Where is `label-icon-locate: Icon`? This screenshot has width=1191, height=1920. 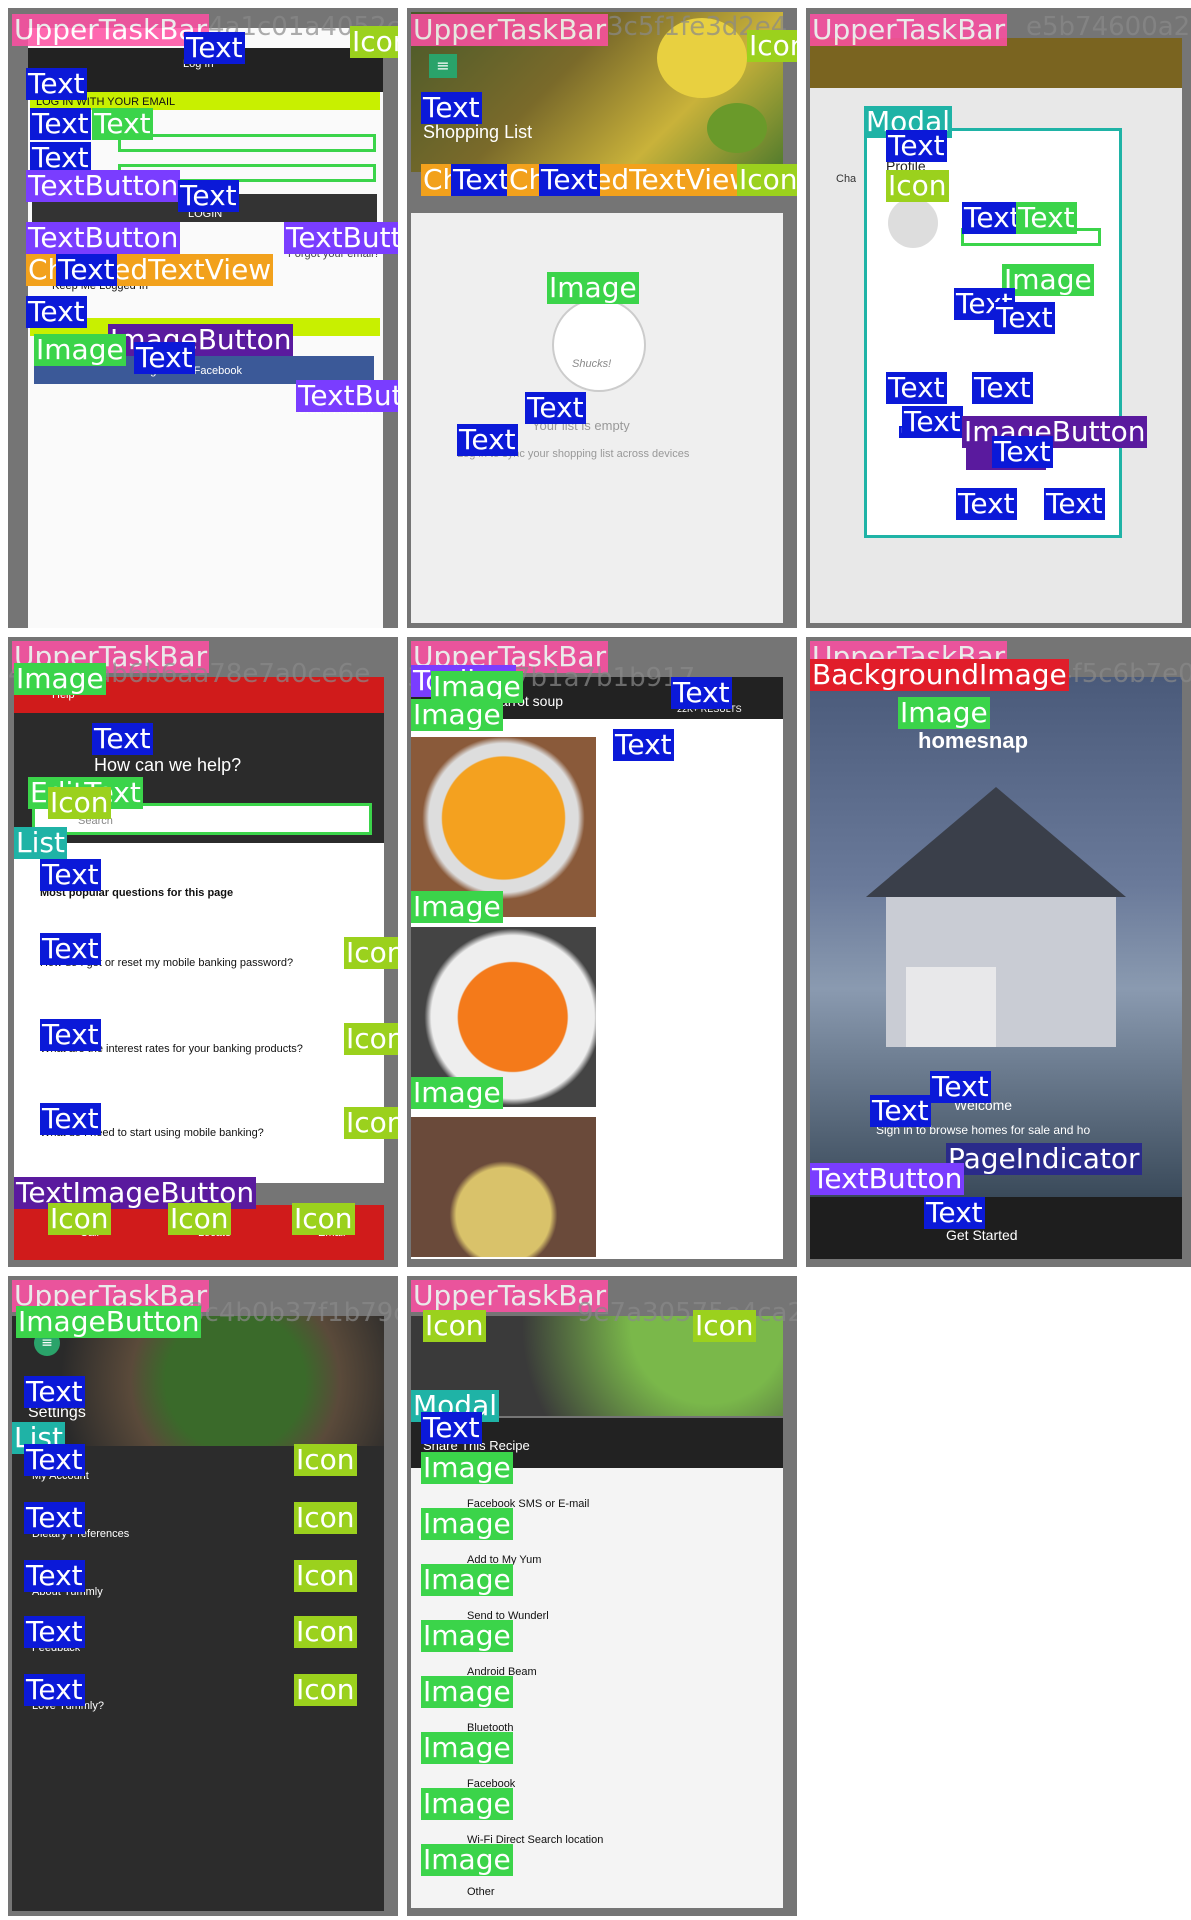
label-icon-locate: Icon is located at coordinates (199, 1218).